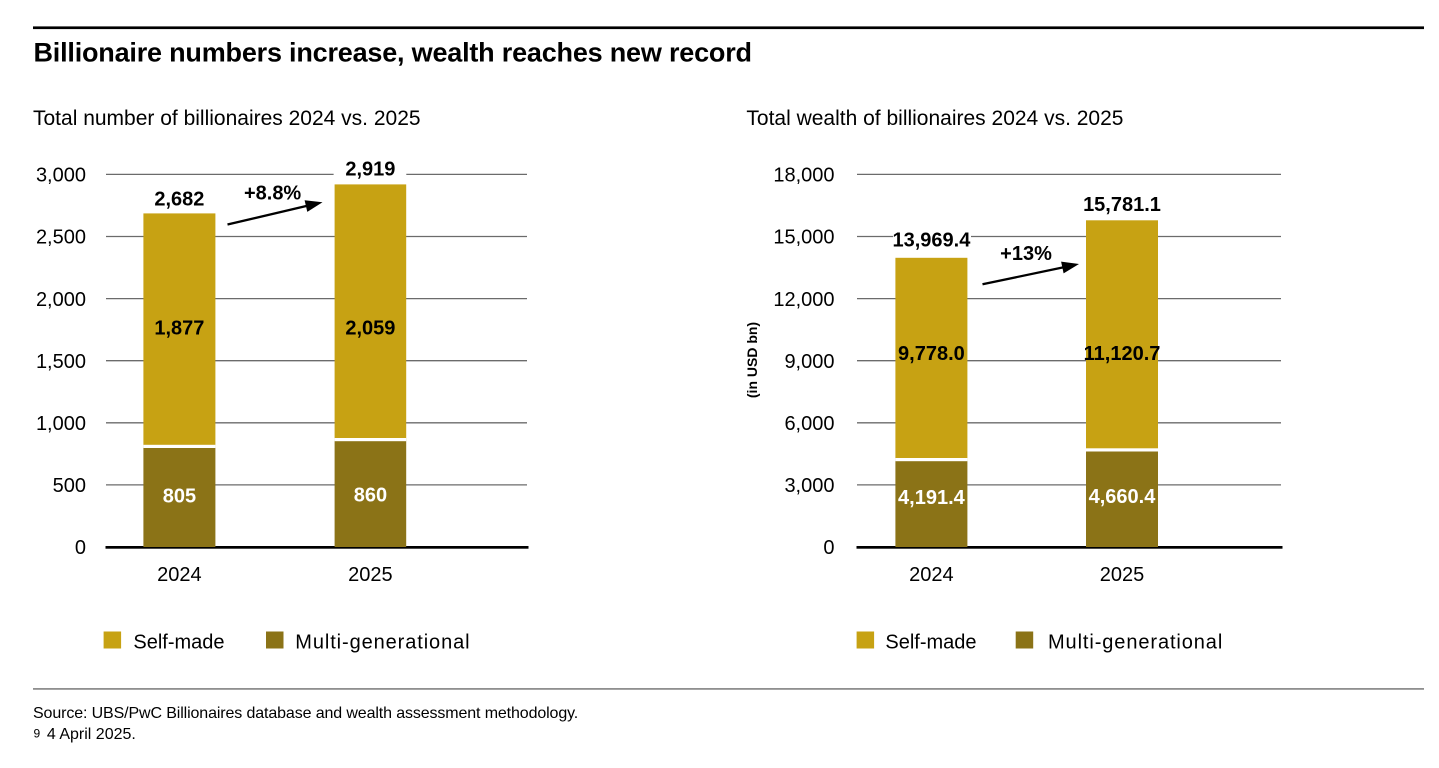 The image size is (1439, 768). I want to click on svg-text: 1,500, so click(61, 362).